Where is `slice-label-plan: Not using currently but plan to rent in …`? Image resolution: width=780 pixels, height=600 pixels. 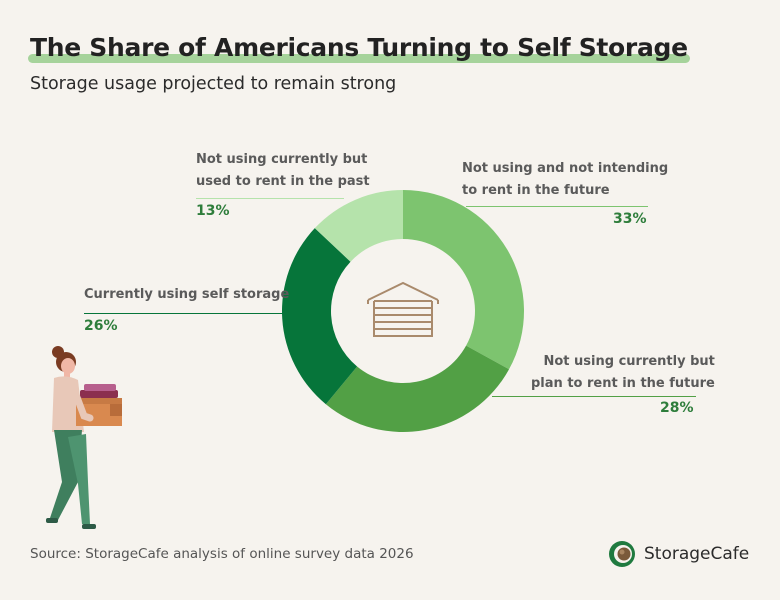
slice-label-plan: Not using currently but plan to rent in … is located at coordinates (623, 373).